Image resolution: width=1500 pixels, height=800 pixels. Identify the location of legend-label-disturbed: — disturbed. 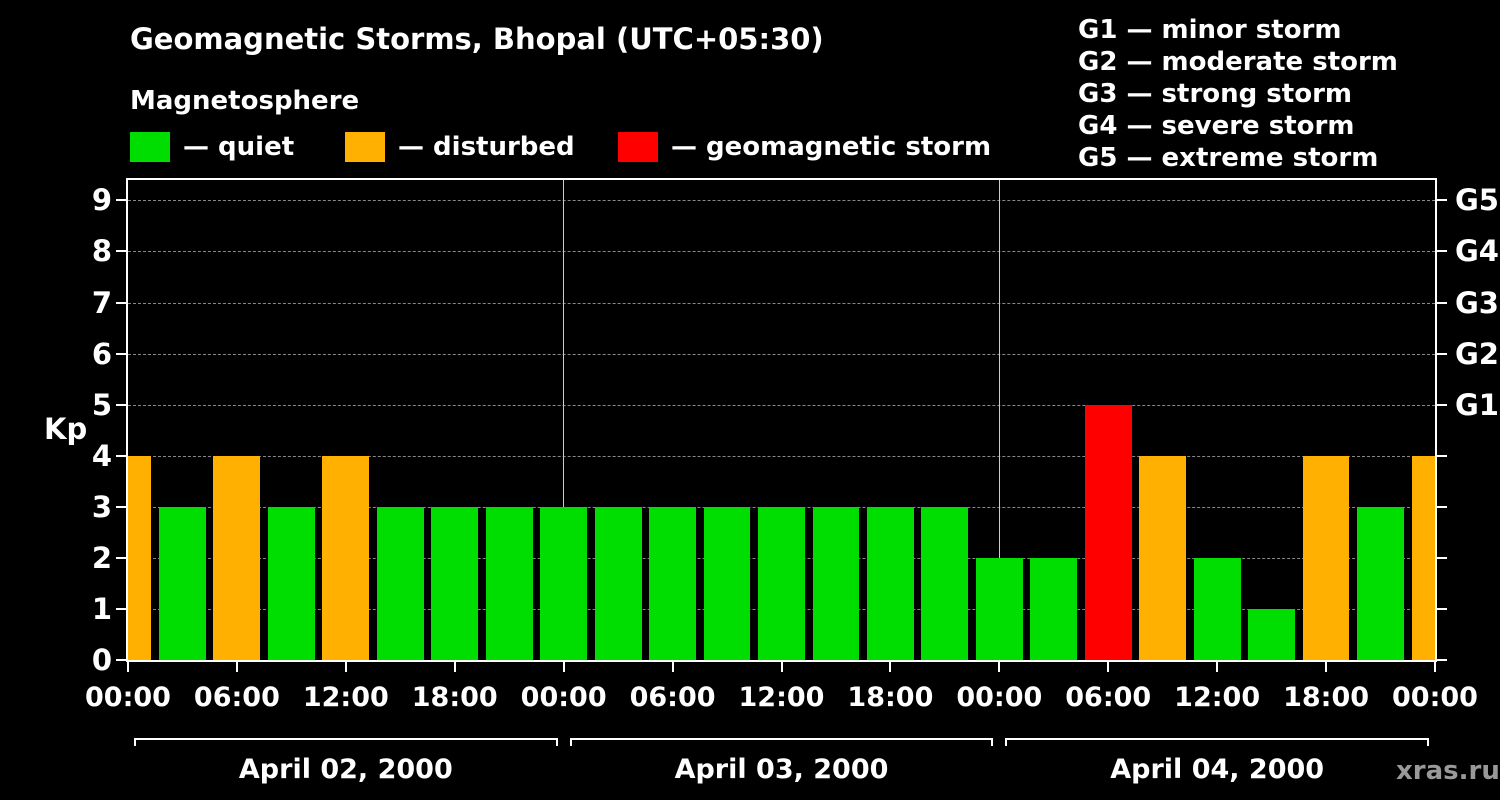
(486, 147).